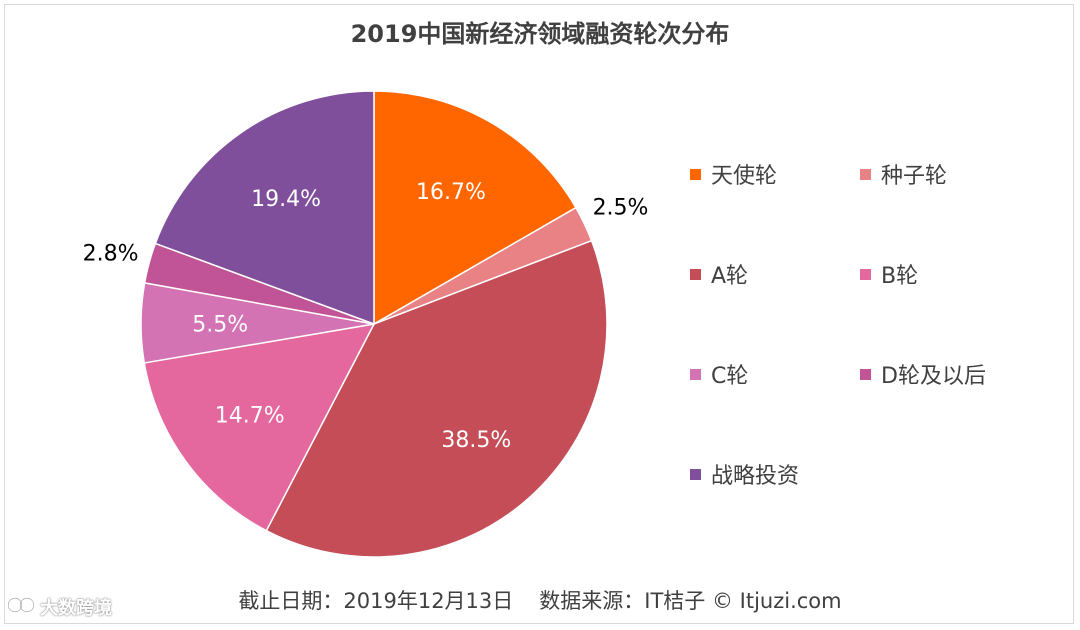  I want to click on legend-label: 战略投资, so click(755, 476).